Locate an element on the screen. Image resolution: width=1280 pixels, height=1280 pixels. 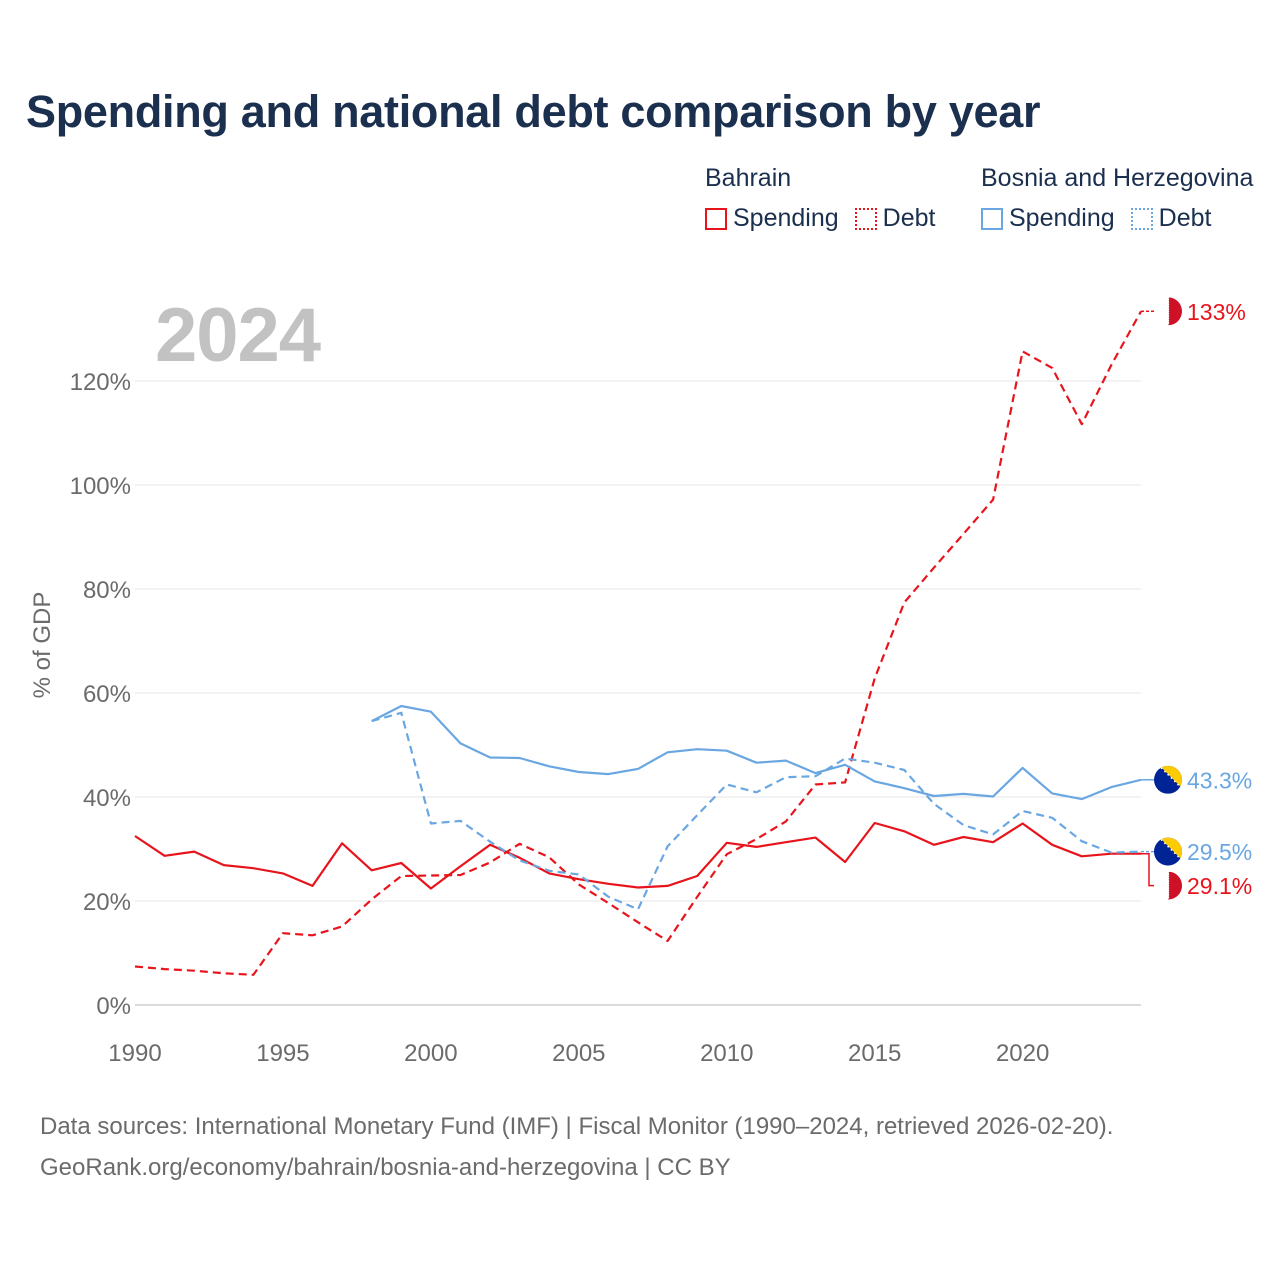
legend-bosnia-spending: Spending is located at coordinates (1048, 218).